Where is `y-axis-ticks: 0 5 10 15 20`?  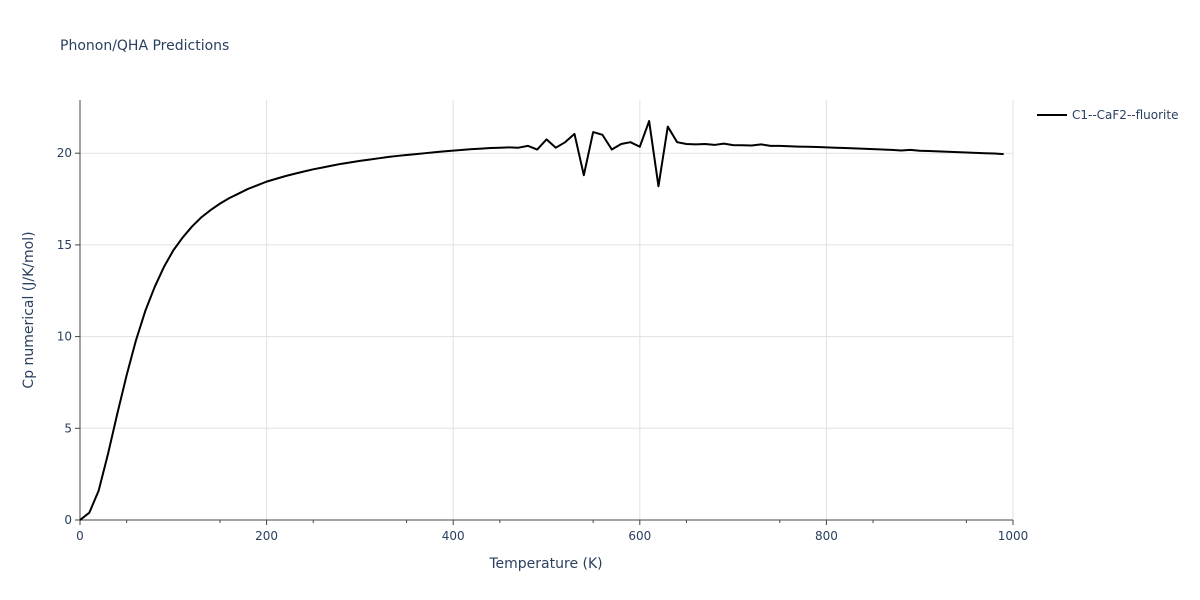 y-axis-ticks: 0 5 10 15 20 is located at coordinates (68, 336).